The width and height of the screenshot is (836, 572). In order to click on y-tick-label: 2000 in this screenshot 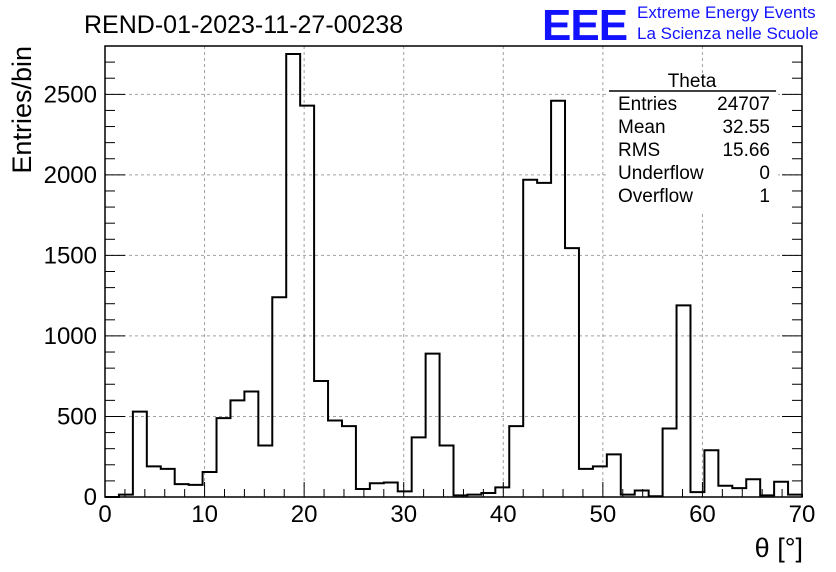, I will do `click(70, 175)`.